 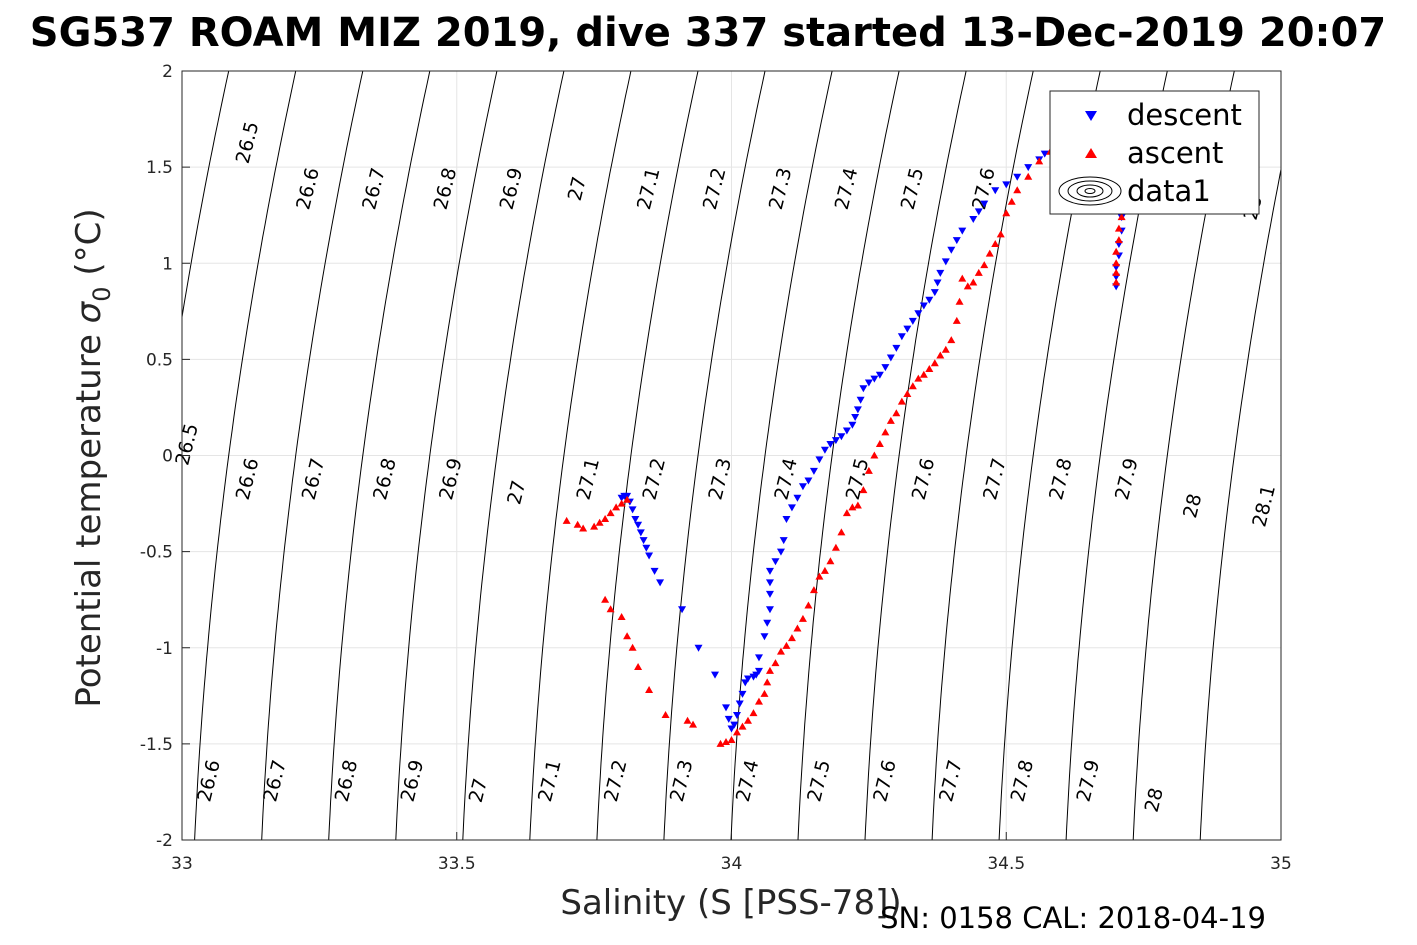 I want to click on y-tick-label: -1, so click(x=164, y=649).